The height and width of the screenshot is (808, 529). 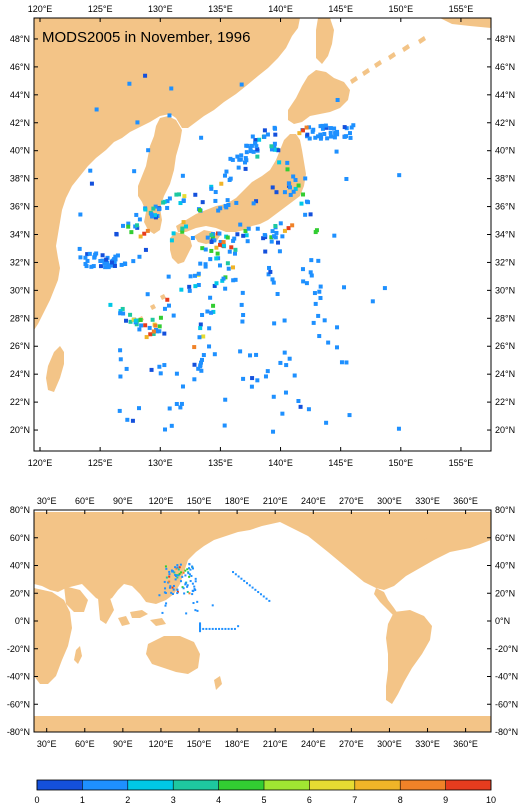 I want to click on lat-label-right: 40°N, so click(x=505, y=151).